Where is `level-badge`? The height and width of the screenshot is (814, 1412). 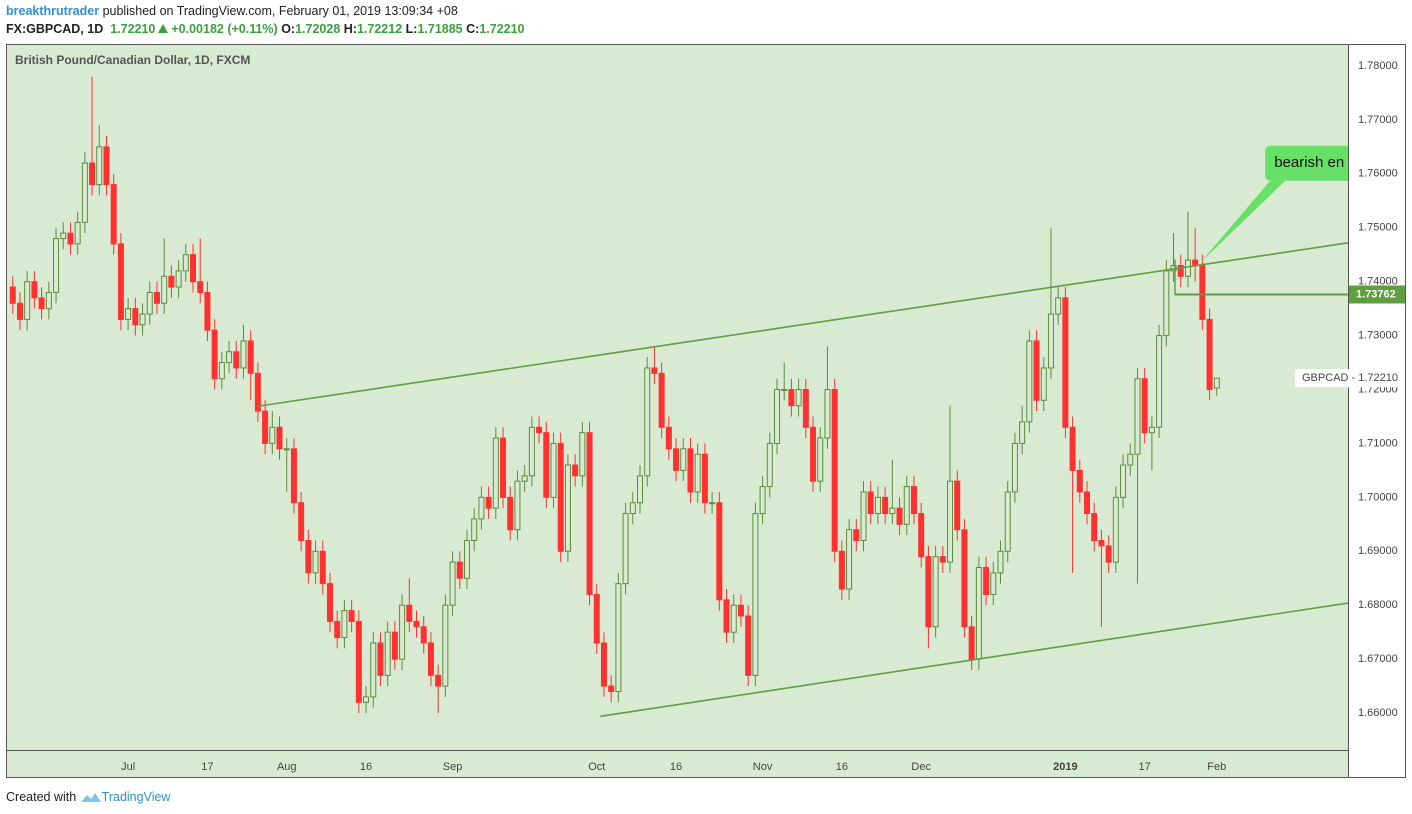
level-badge is located at coordinates (1377, 294).